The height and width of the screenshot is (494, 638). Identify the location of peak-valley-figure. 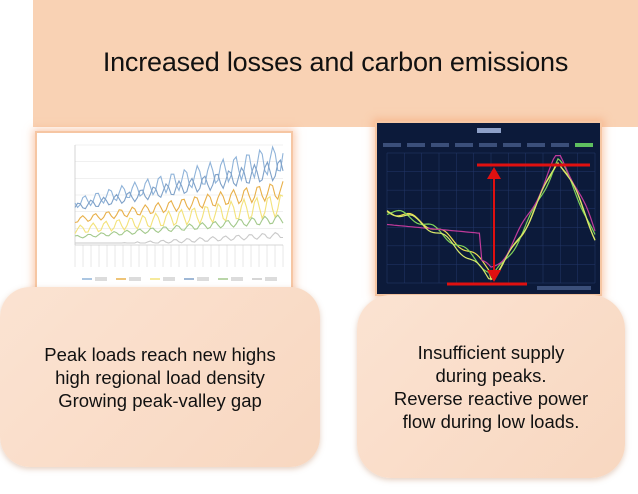
(488, 208).